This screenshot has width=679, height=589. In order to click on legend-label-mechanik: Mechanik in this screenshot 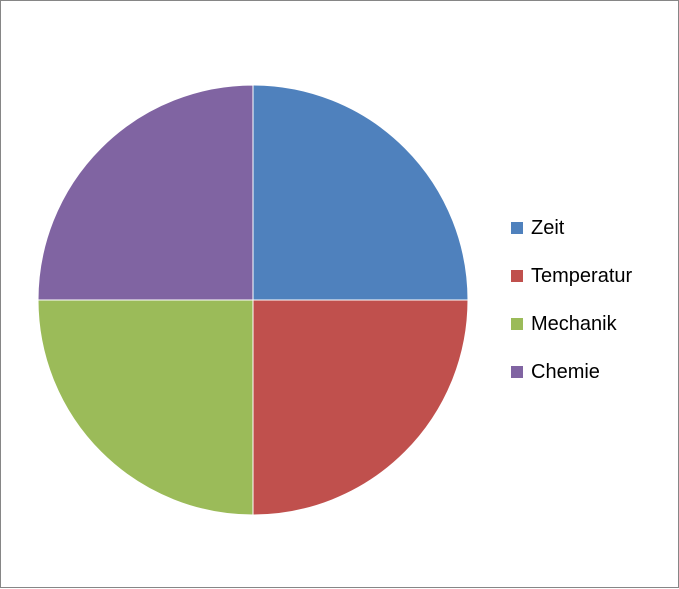, I will do `click(574, 323)`.